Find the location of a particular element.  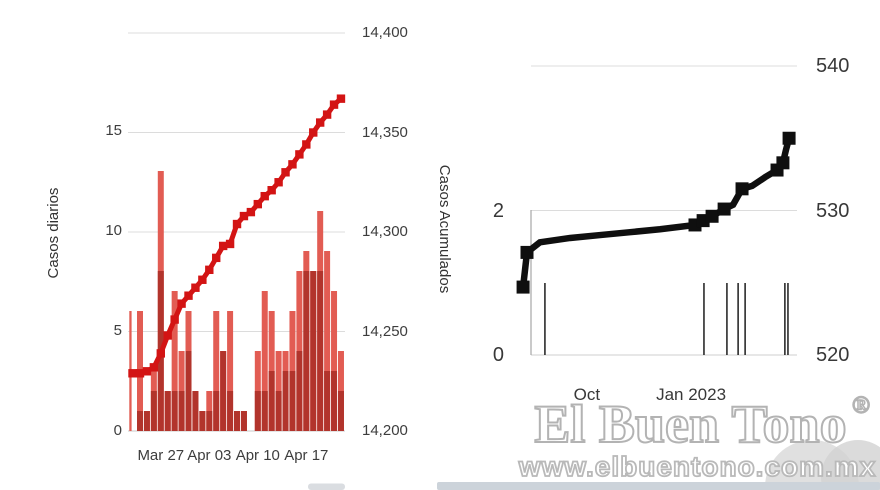

right-chart-right-y-tick-label: 520 is located at coordinates (833, 355).